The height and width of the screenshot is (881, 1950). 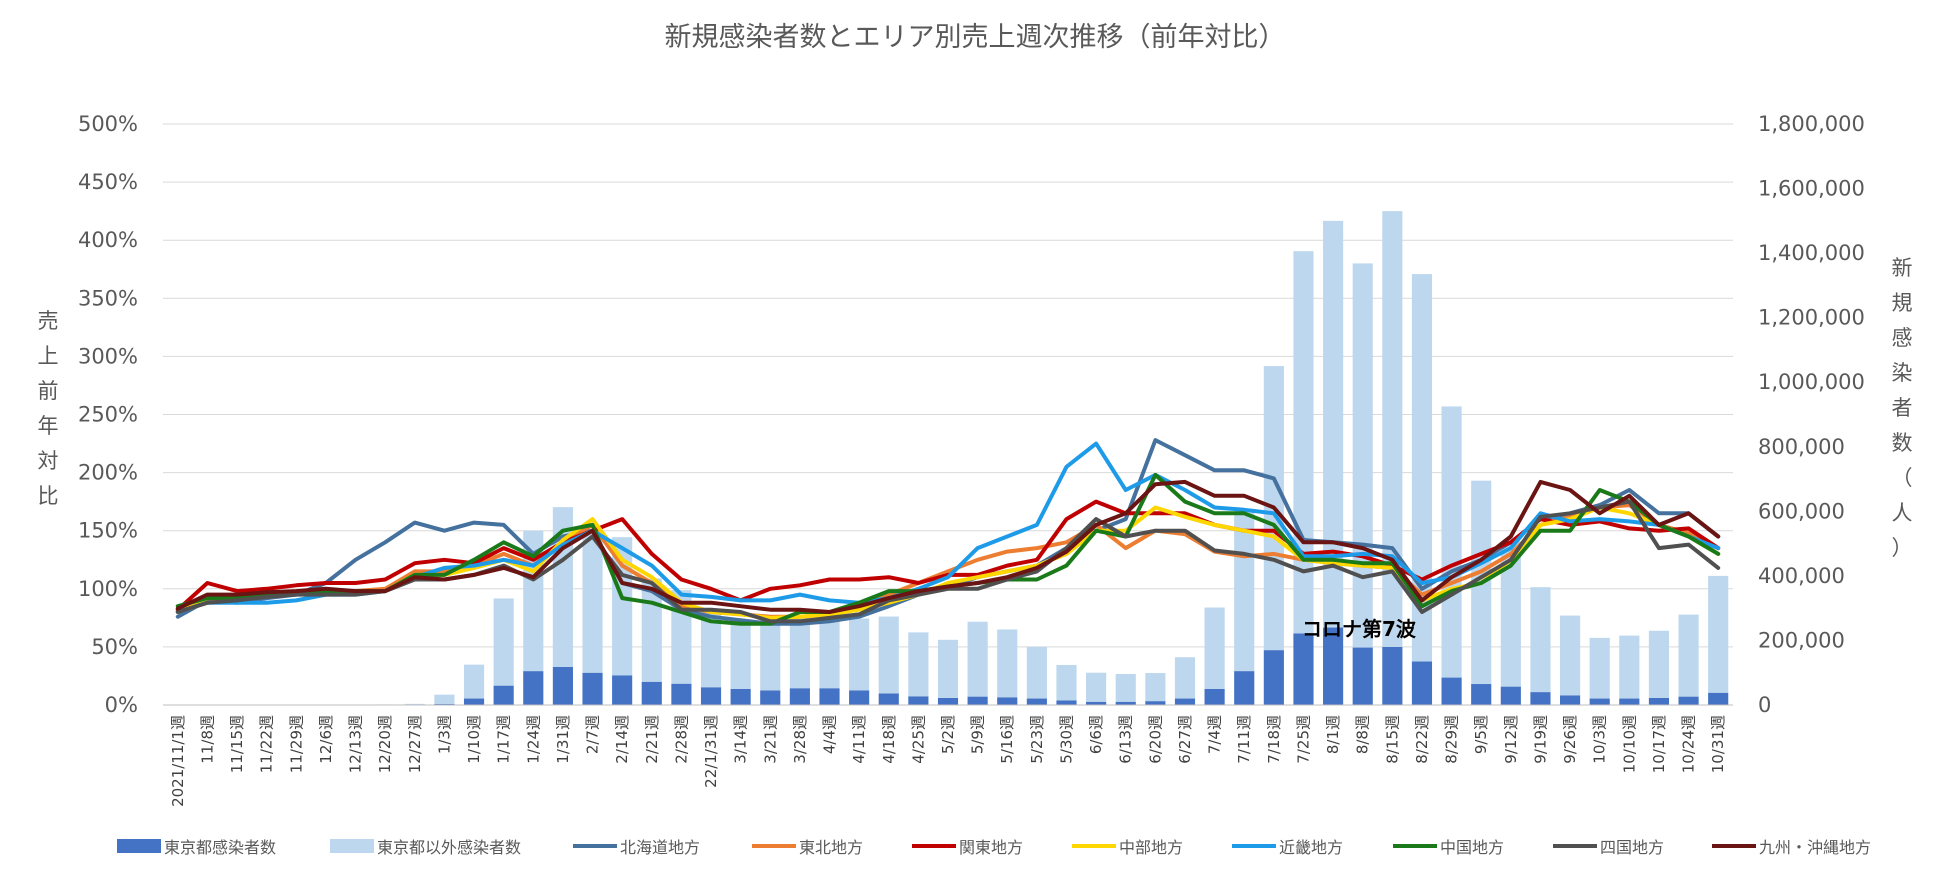 What do you see at coordinates (220, 847) in the screenshot?
I see `legend-label: 東京都感染者数` at bounding box center [220, 847].